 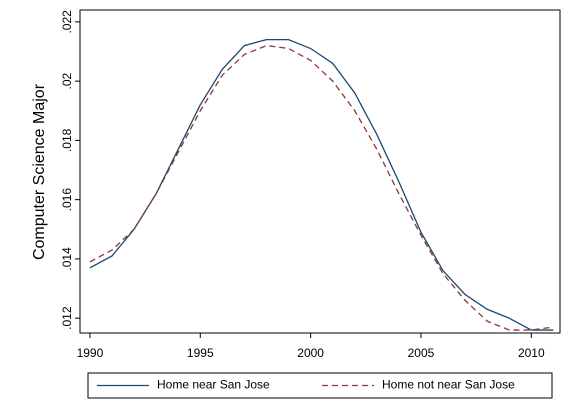 I want to click on y-tick-label: .022, so click(x=67, y=22).